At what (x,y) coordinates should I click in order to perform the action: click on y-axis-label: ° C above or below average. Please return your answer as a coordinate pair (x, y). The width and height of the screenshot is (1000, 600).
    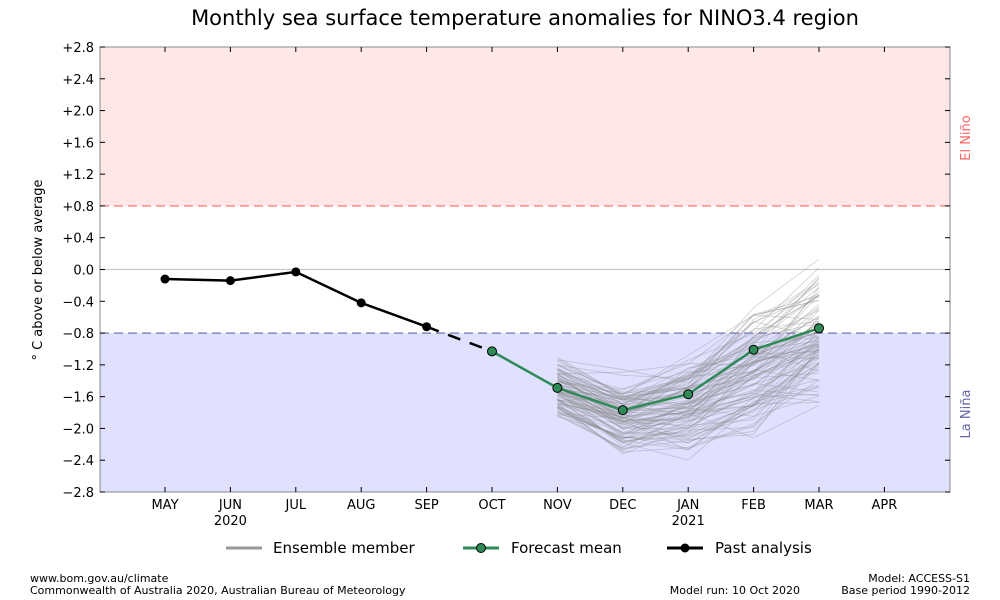
    Looking at the image, I should click on (38, 269).